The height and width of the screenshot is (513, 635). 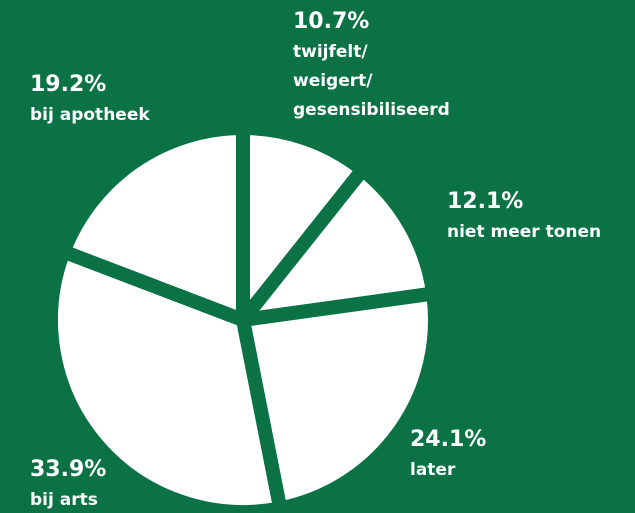 I want to click on value-label: 33.9%, so click(x=68, y=469).